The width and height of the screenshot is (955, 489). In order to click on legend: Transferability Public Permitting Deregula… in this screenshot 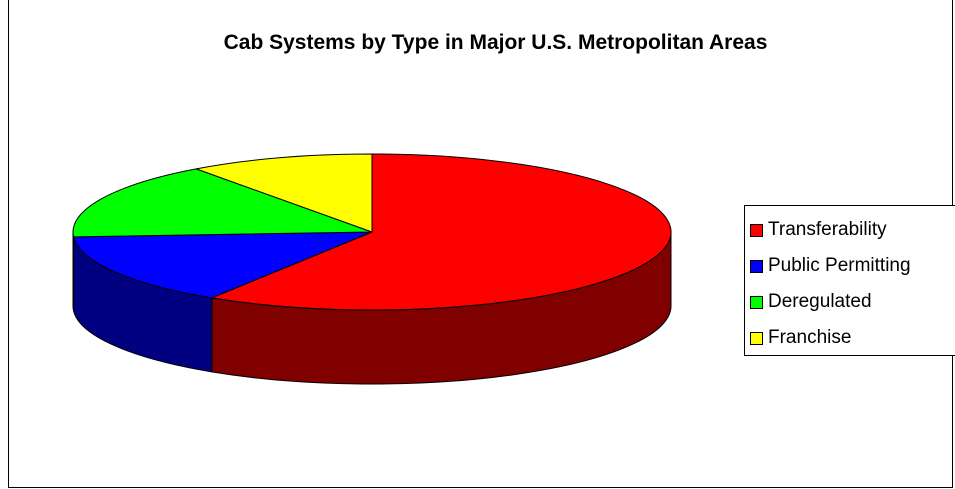, I will do `click(849, 280)`.